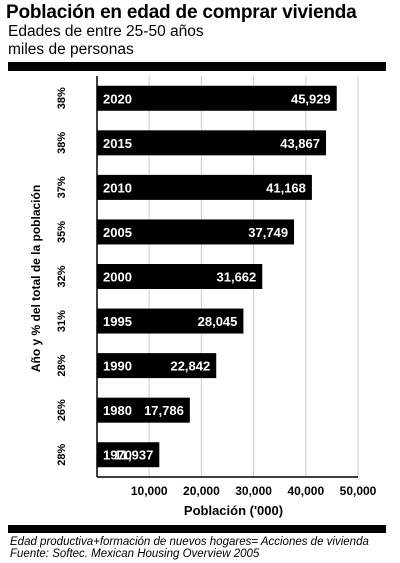 The width and height of the screenshot is (400, 563). Describe the element at coordinates (218, 321) in the screenshot. I see `value-label: 28,045` at that location.